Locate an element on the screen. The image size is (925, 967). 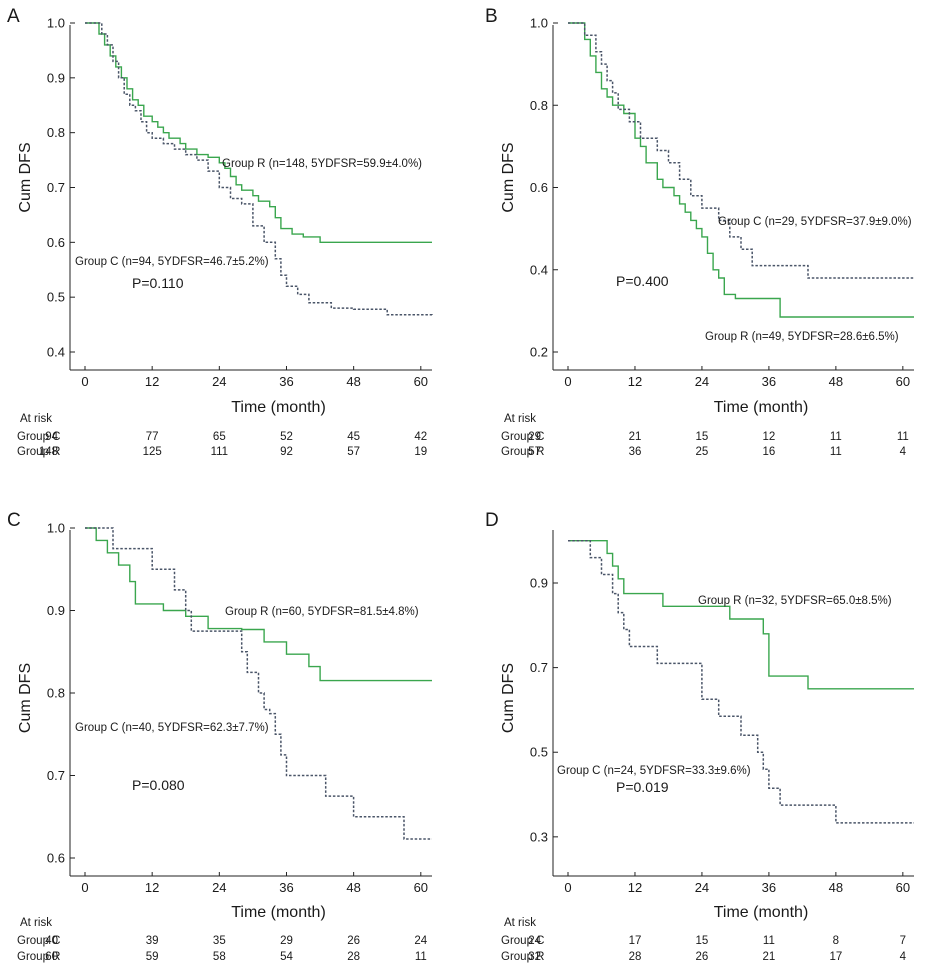
series-annotation: Group R (n=148, 5YDFSR=59.9±4.0%) is located at coordinates (322, 164).